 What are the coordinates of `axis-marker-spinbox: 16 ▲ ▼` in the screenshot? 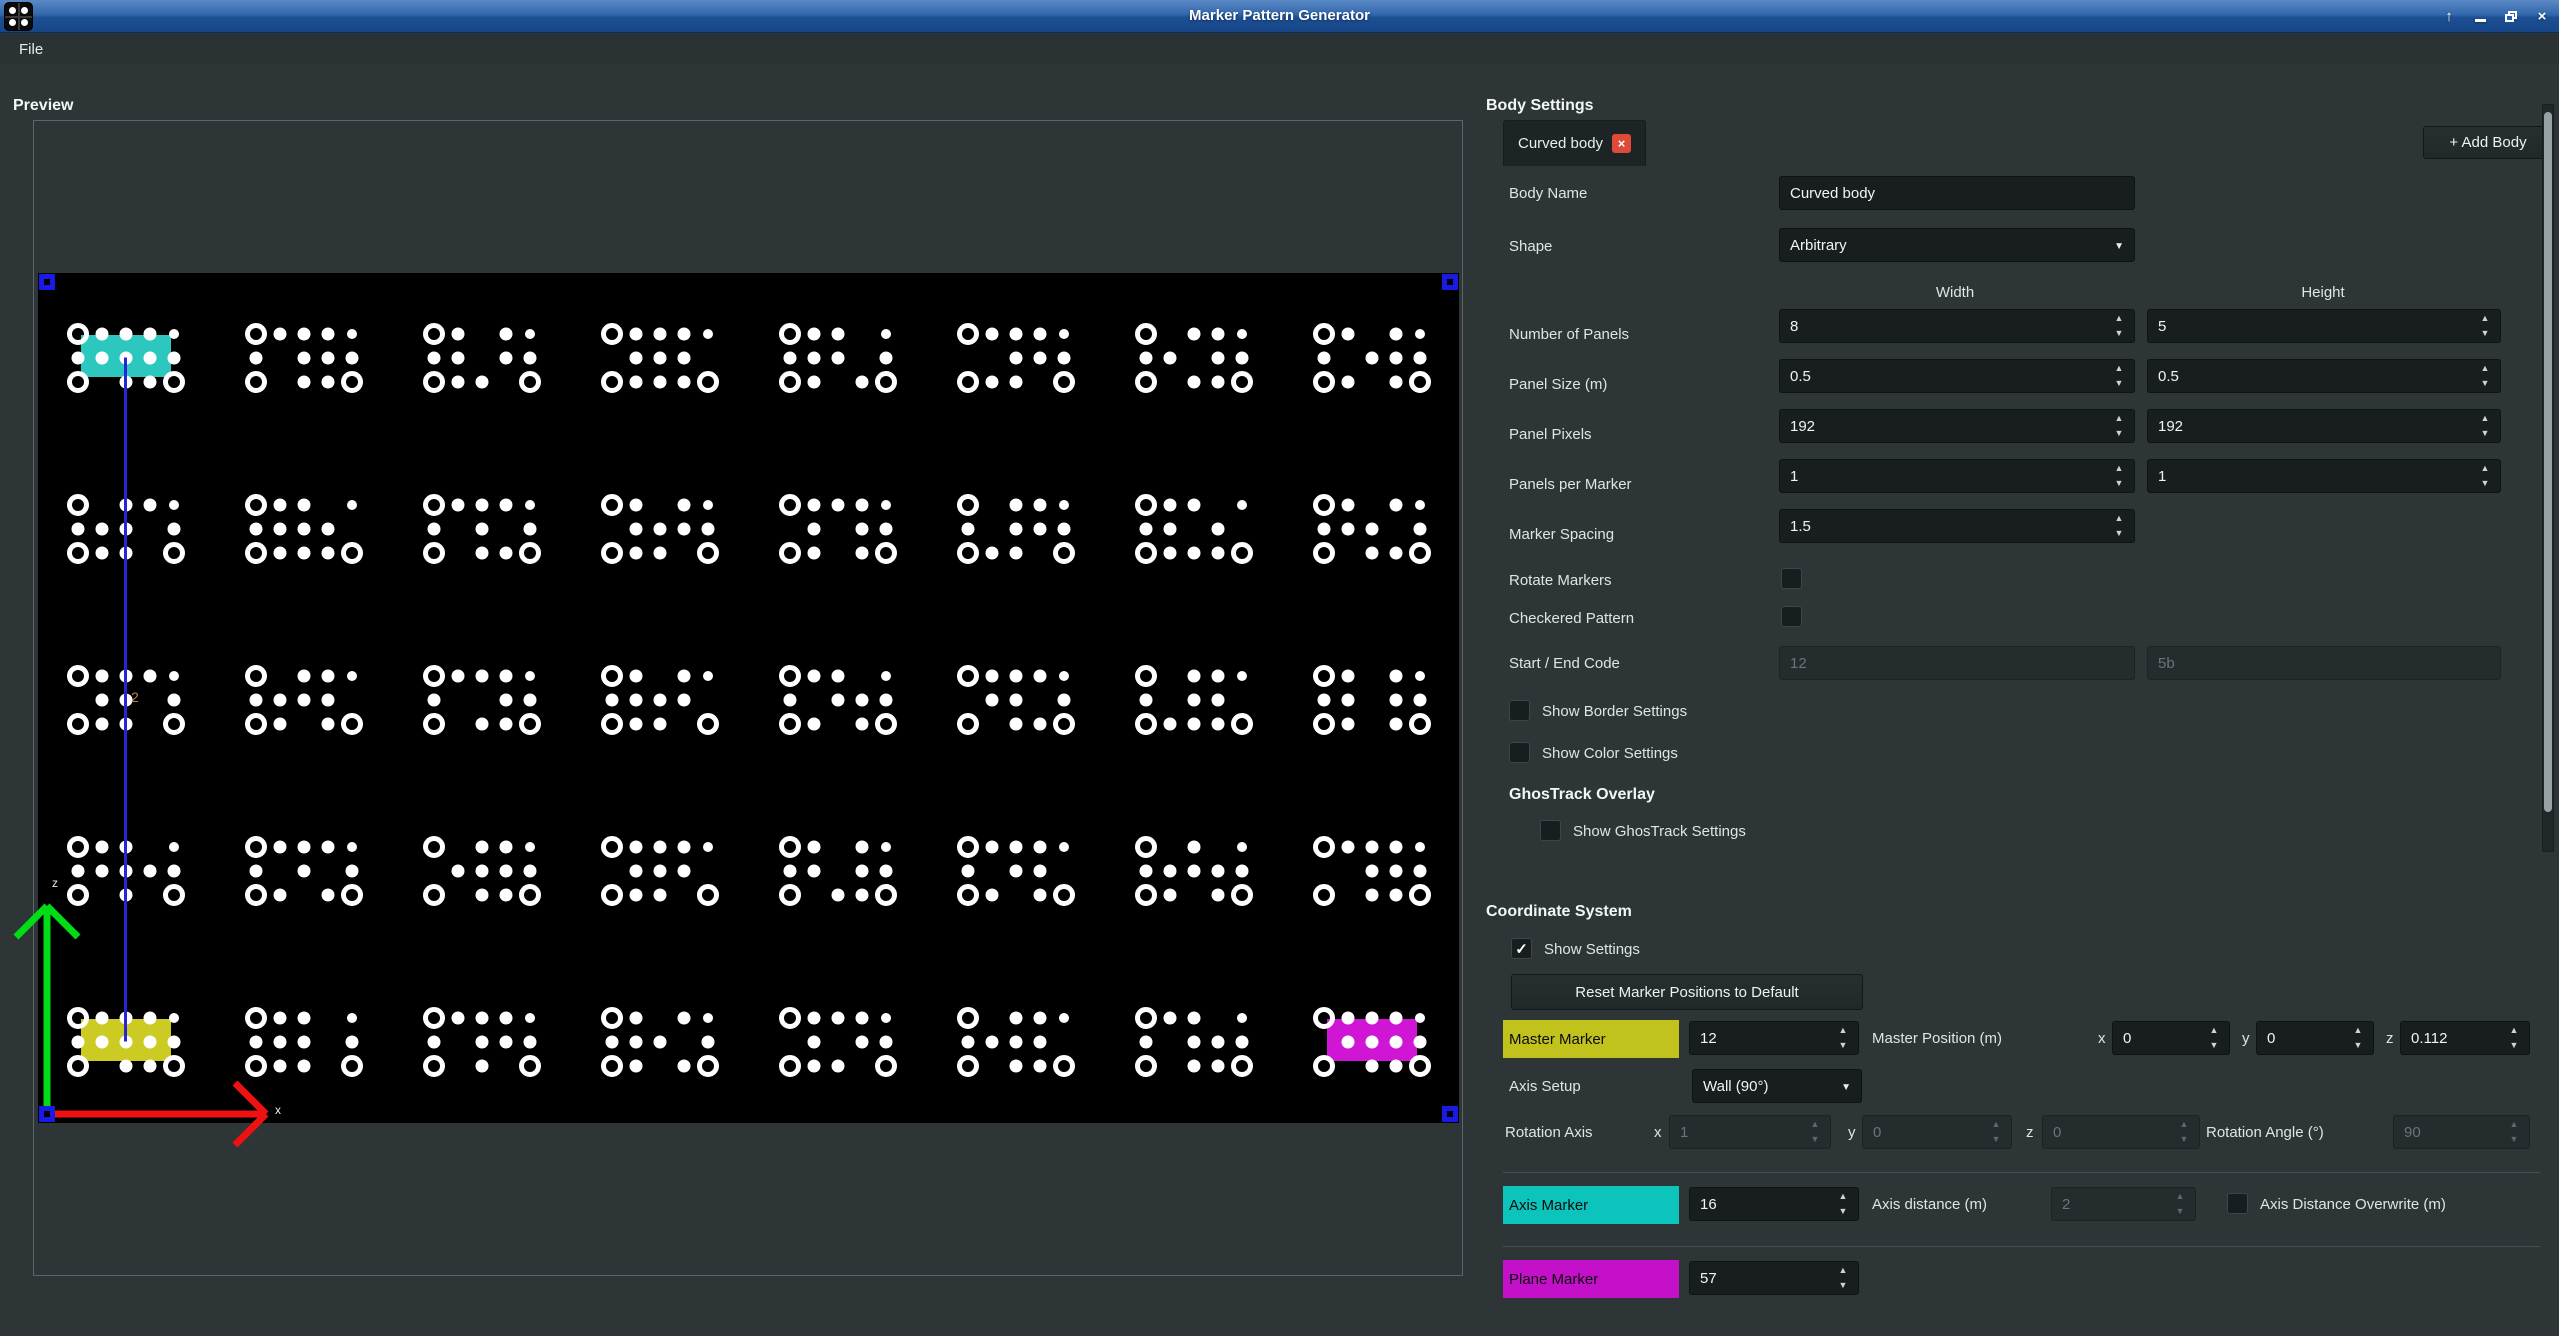 It's located at (1774, 1204).